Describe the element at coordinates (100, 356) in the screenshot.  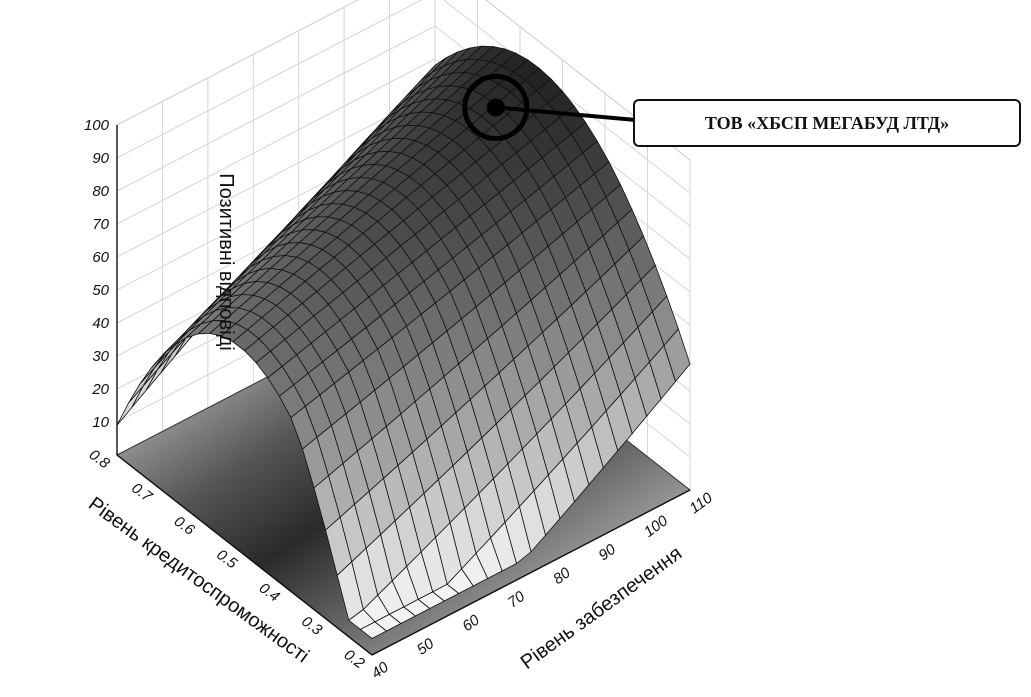
I see `z-tick-label: 30` at that location.